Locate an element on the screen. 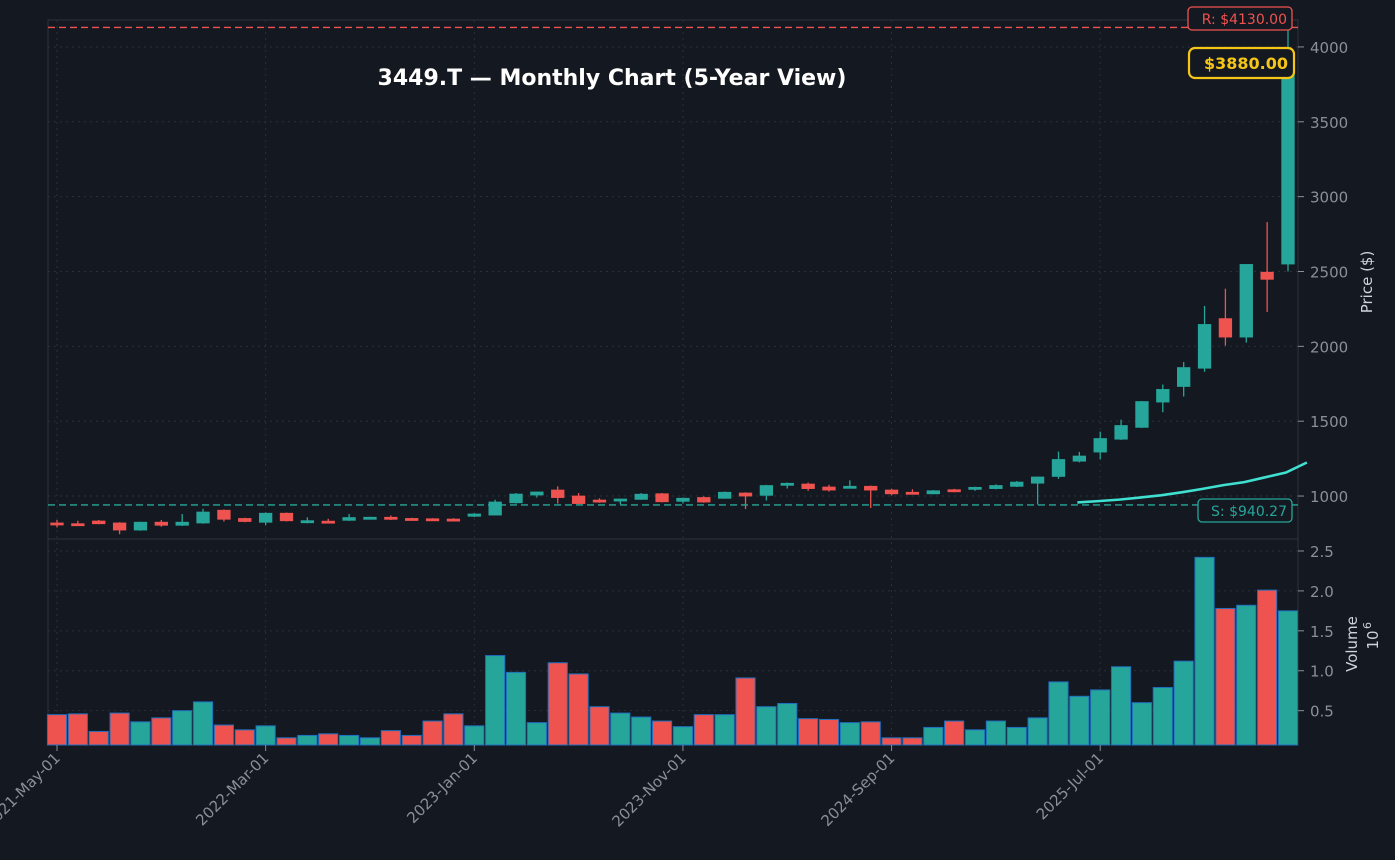 Image resolution: width=1395 pixels, height=860 pixels. volume-scale-exponent: 6 is located at coordinates (1367, 625).